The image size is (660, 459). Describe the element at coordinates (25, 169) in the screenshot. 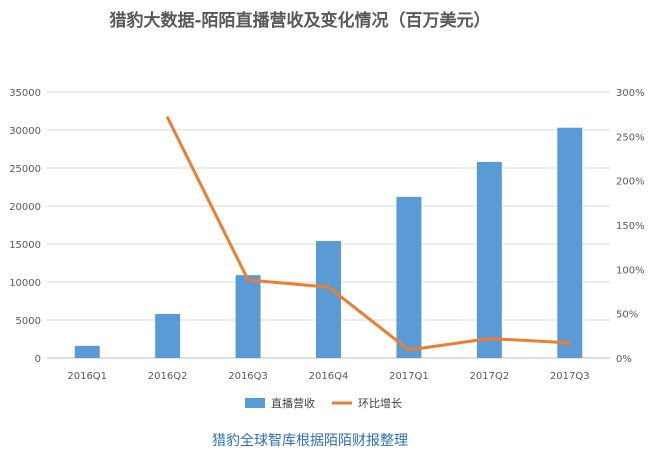

I see `left-tick-label: 25000` at that location.